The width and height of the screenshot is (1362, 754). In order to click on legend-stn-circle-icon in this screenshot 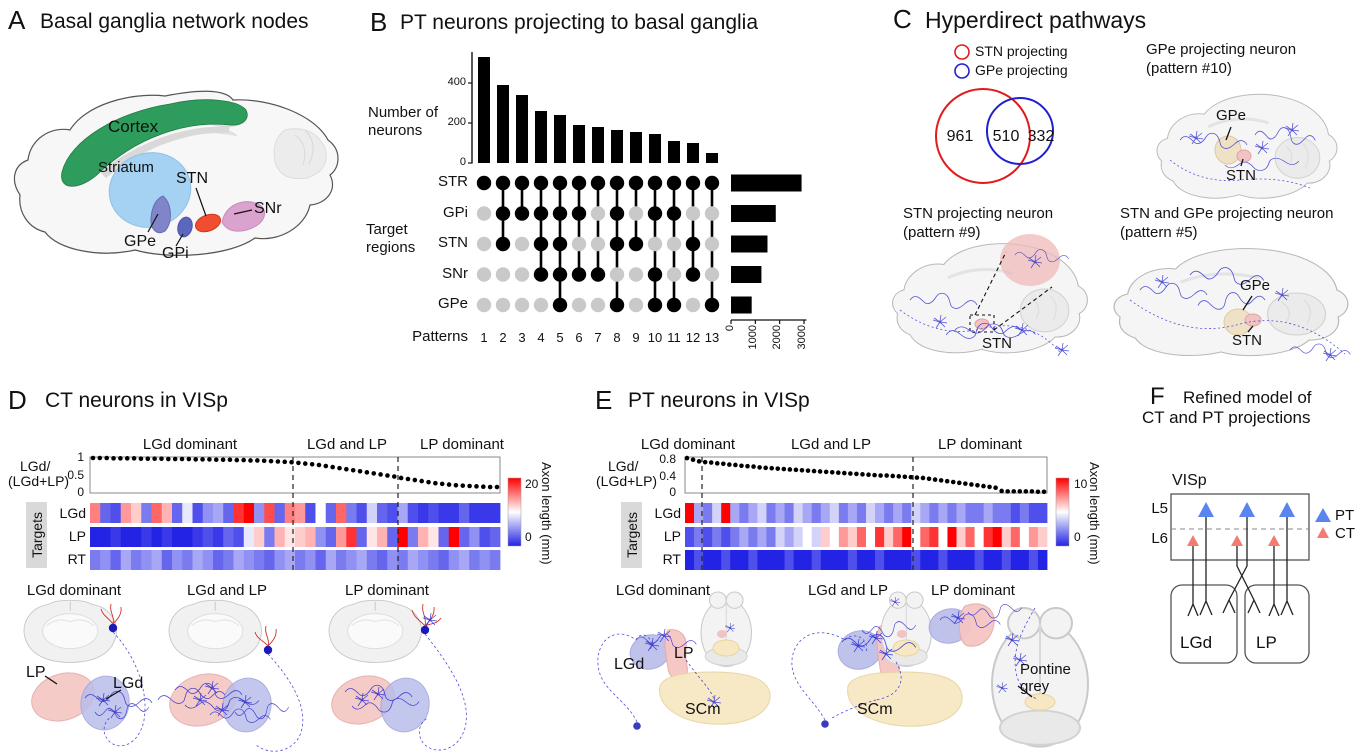, I will do `click(962, 52)`.